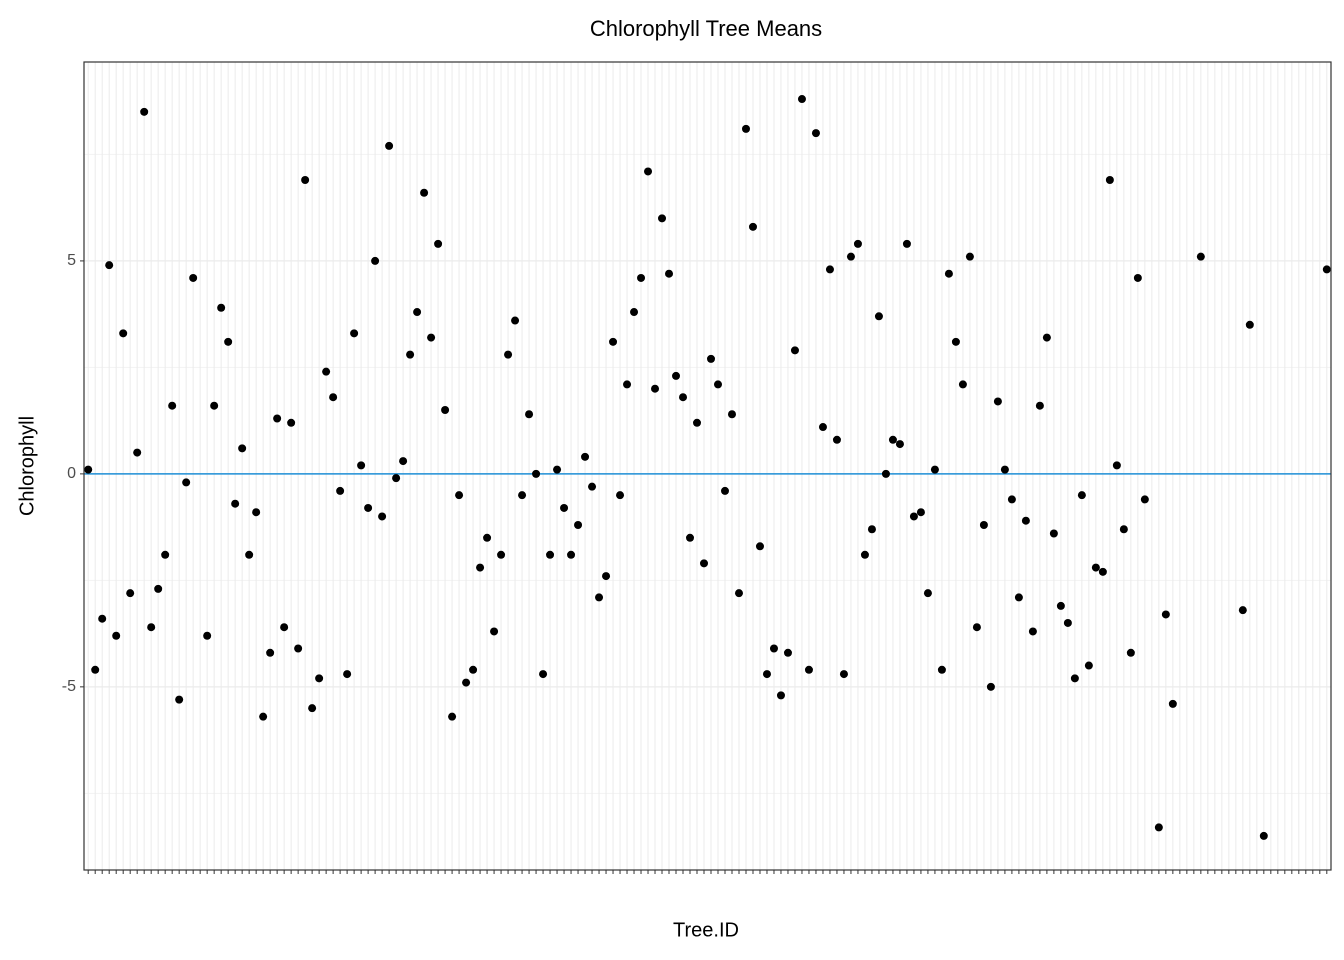 The image size is (1344, 960). What do you see at coordinates (706, 28) in the screenshot?
I see `chart-title: Chlorophyll Tree Means` at bounding box center [706, 28].